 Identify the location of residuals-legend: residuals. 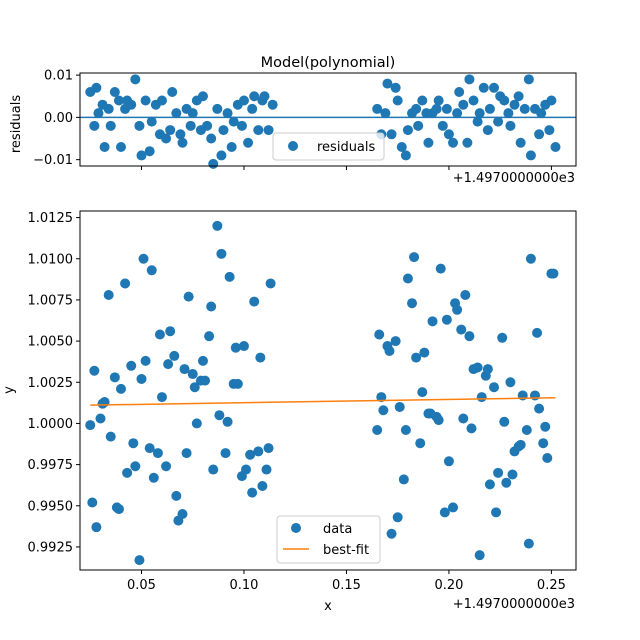
(328, 146).